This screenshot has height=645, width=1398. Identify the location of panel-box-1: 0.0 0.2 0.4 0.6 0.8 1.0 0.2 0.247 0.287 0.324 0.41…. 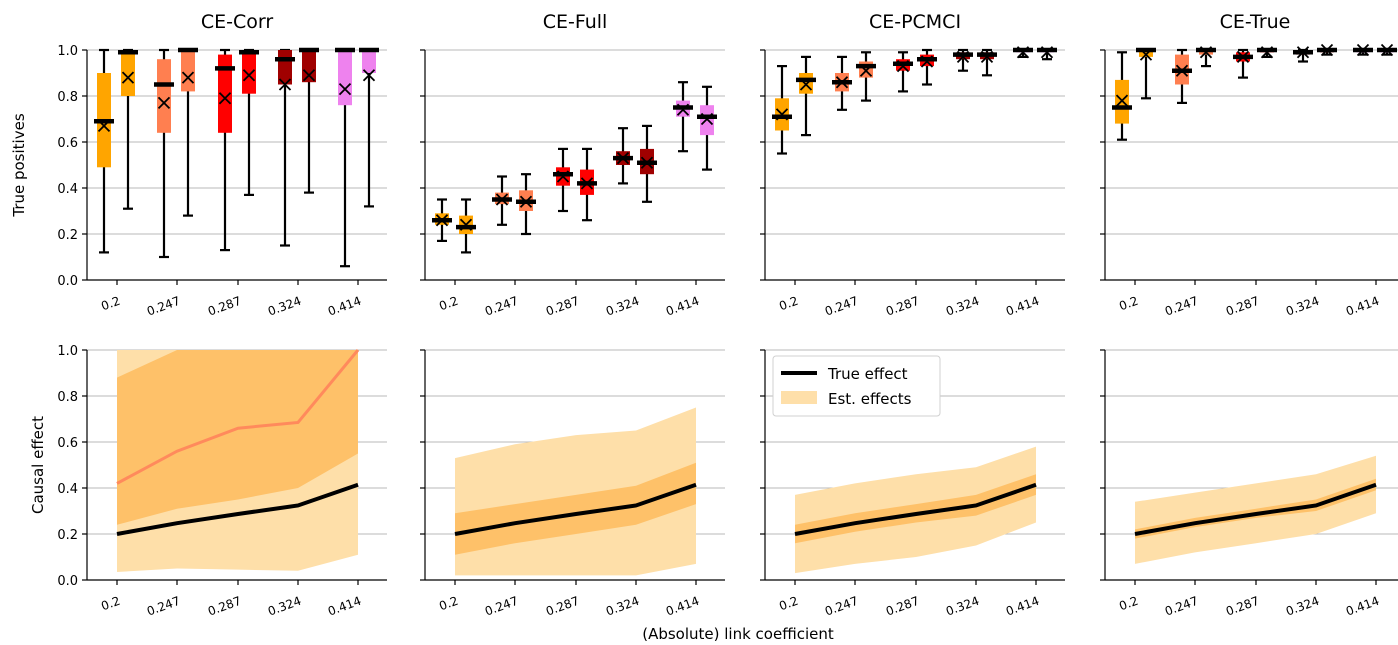
(222, 165).